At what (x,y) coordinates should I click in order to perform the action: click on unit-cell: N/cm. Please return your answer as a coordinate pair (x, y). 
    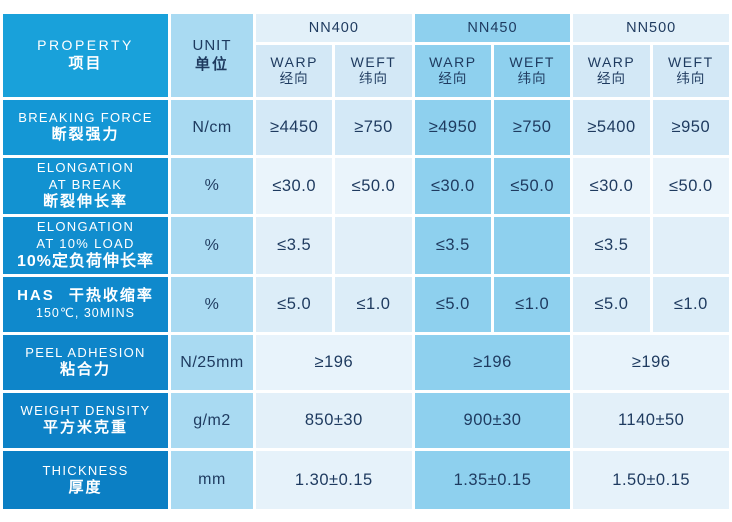
    Looking at the image, I should click on (212, 127).